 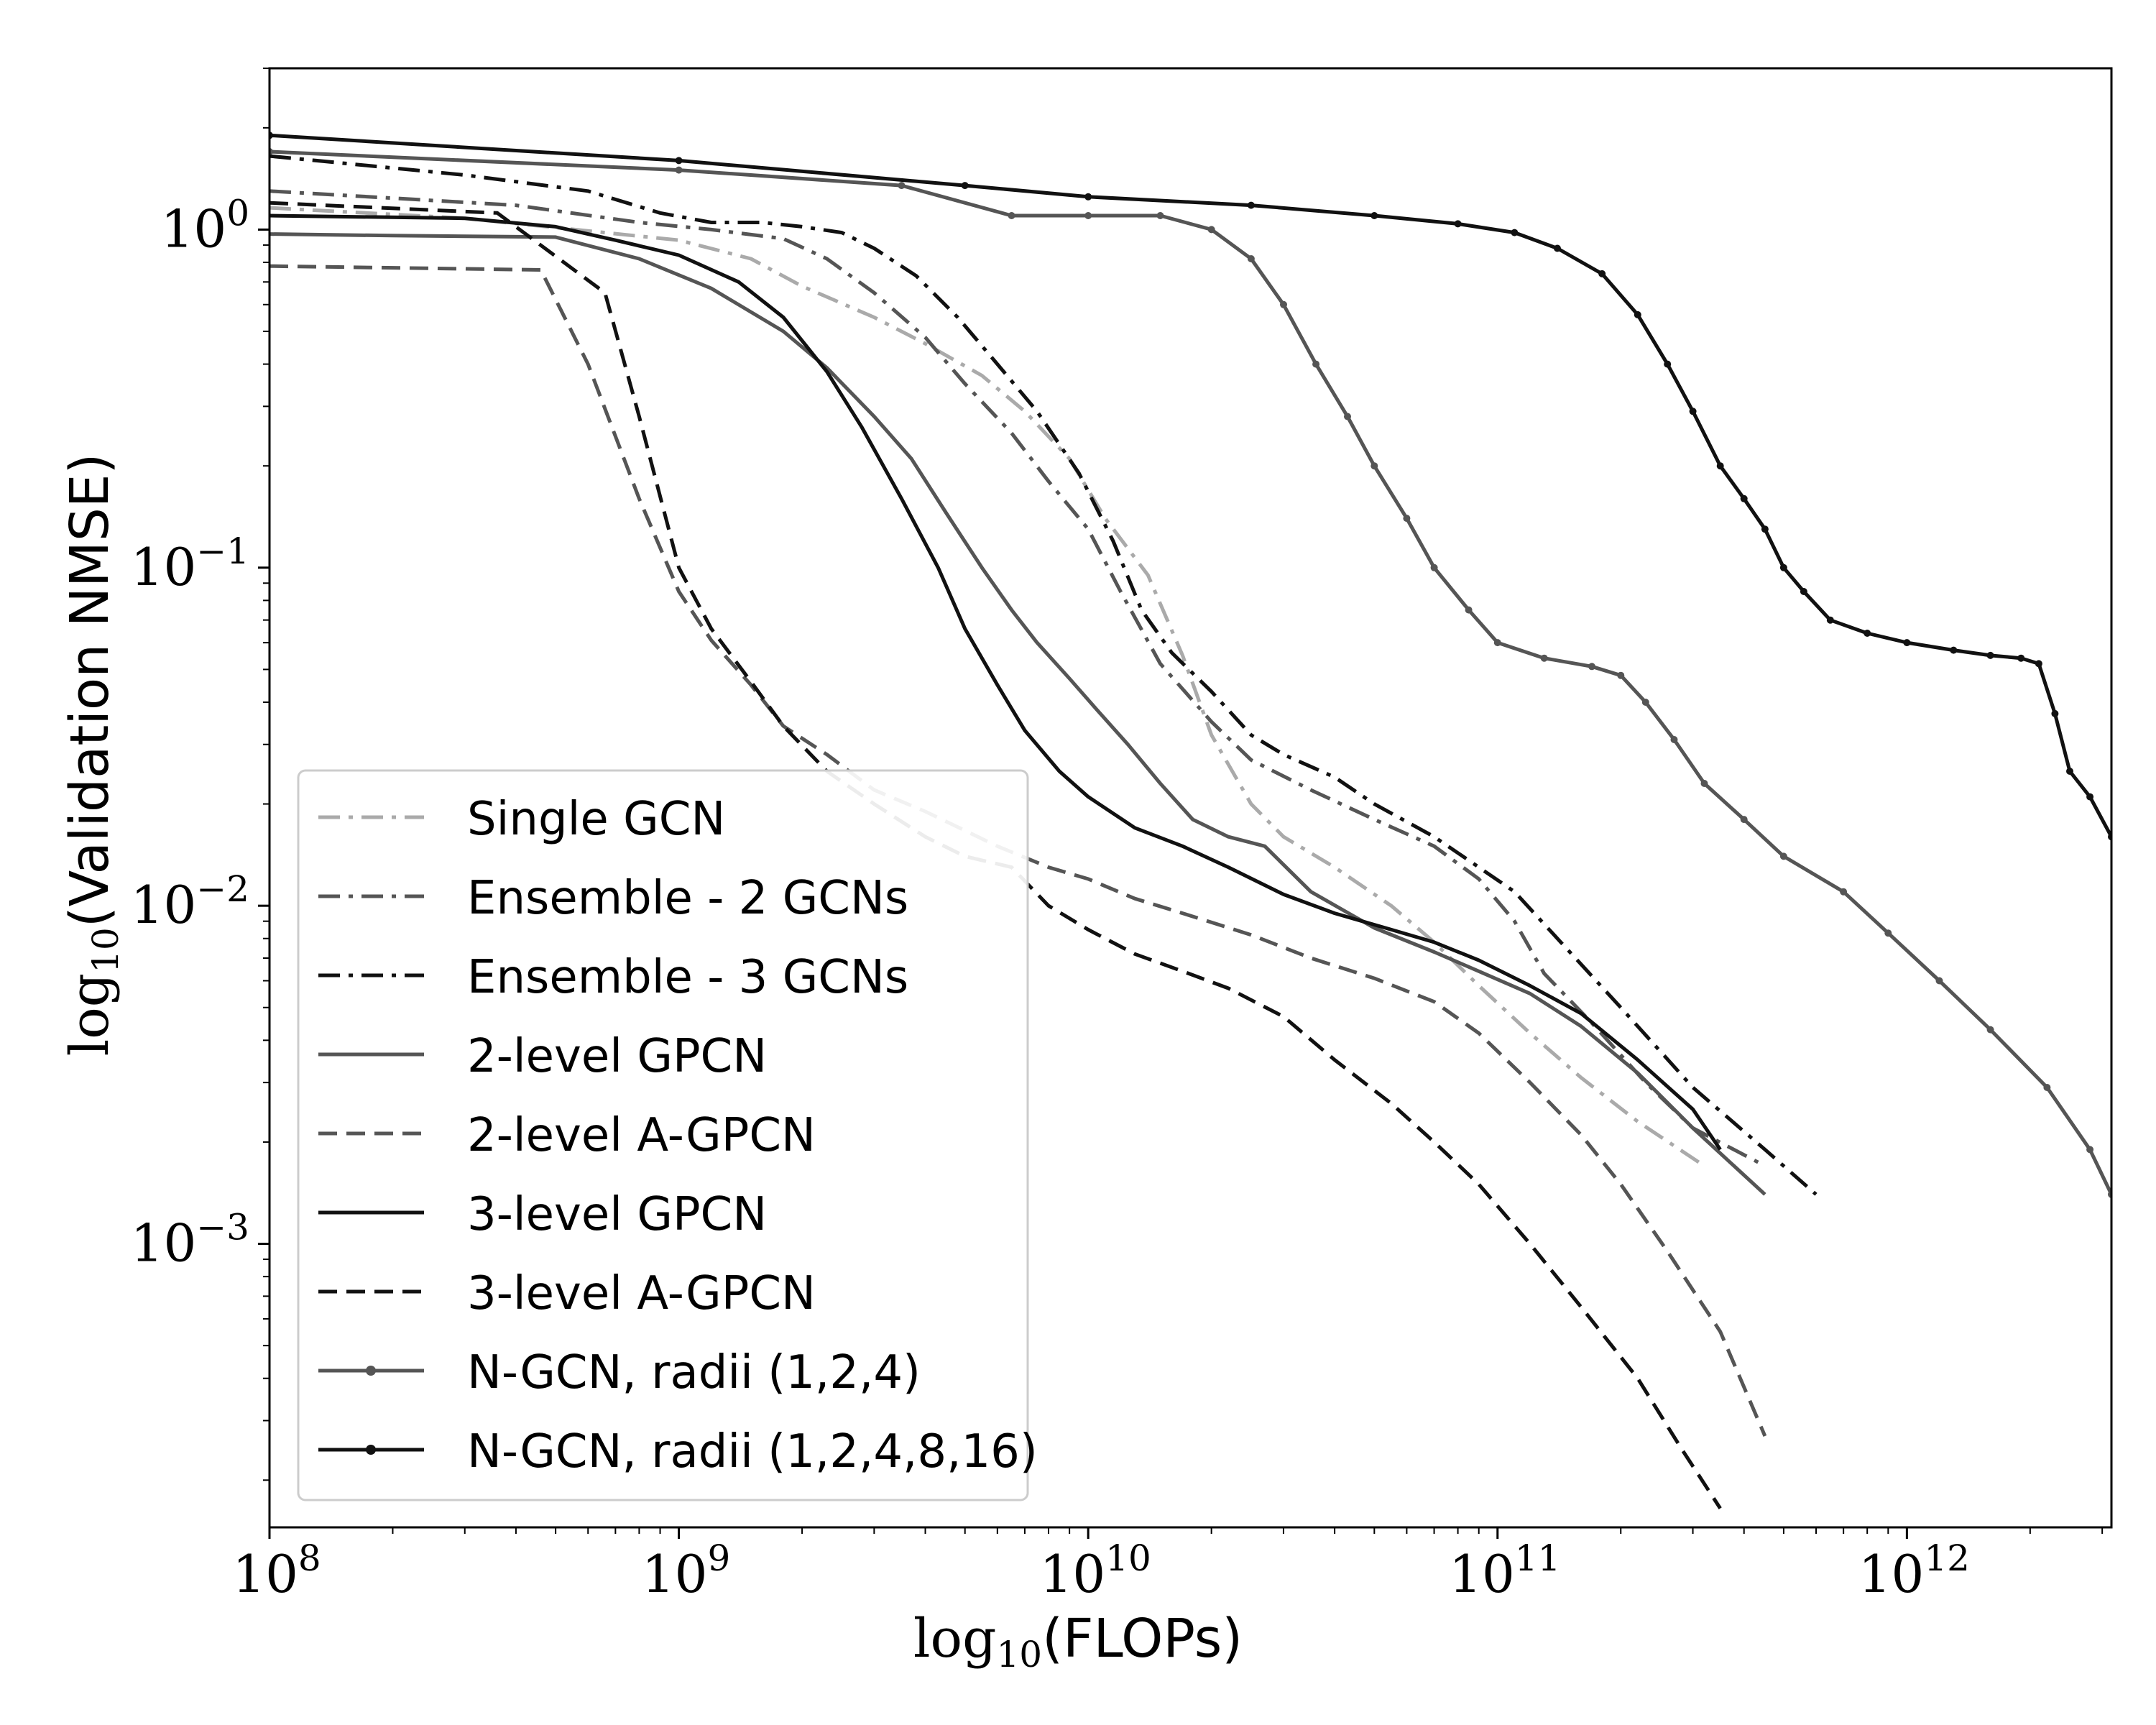 What do you see at coordinates (1505, 1570) in the screenshot?
I see `x-tick-label: 10¹¹` at bounding box center [1505, 1570].